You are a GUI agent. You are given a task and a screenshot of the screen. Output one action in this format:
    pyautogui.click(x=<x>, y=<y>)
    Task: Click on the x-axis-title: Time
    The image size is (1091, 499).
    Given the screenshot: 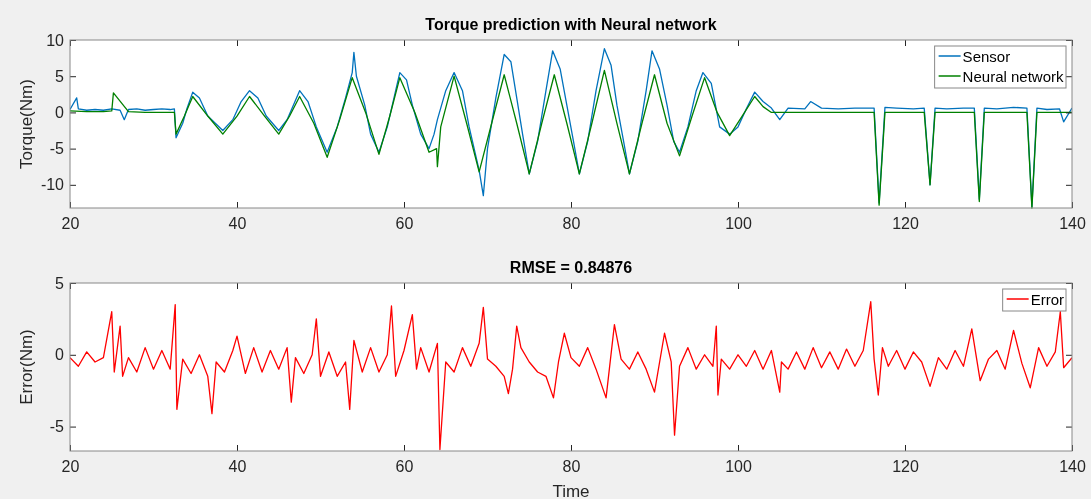 What is the action you would take?
    pyautogui.click(x=571, y=490)
    